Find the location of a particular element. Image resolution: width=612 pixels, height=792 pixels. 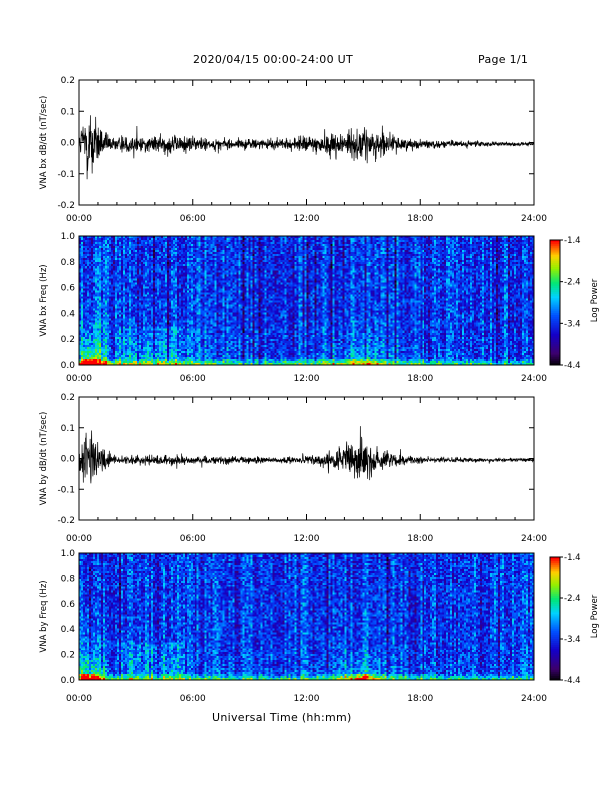

y-tick-label: 0.0 is located at coordinates (68, 144).